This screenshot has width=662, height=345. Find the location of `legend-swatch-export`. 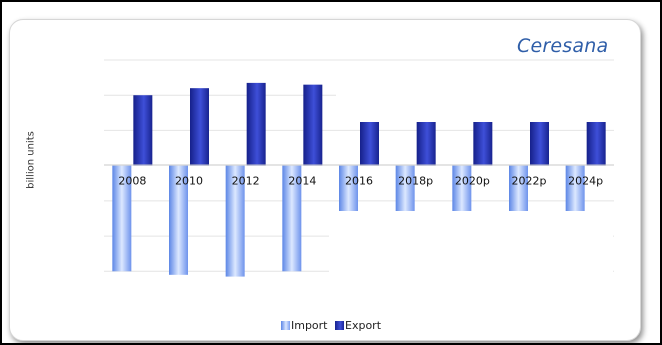

legend-swatch-export is located at coordinates (339, 325).